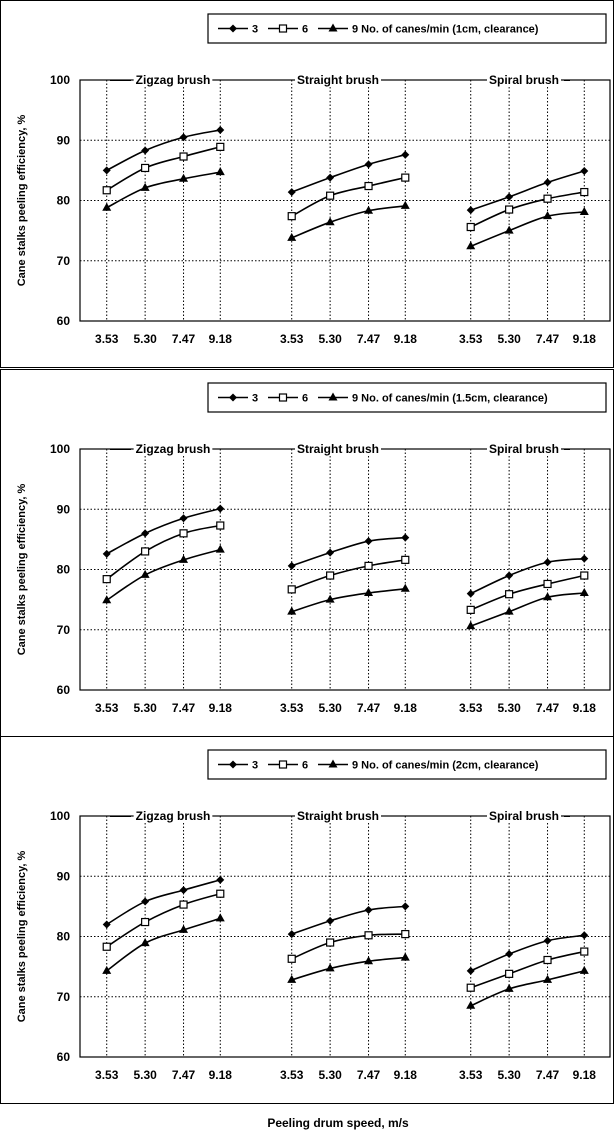  I want to click on x-tick-label: 3.53, so click(471, 339).